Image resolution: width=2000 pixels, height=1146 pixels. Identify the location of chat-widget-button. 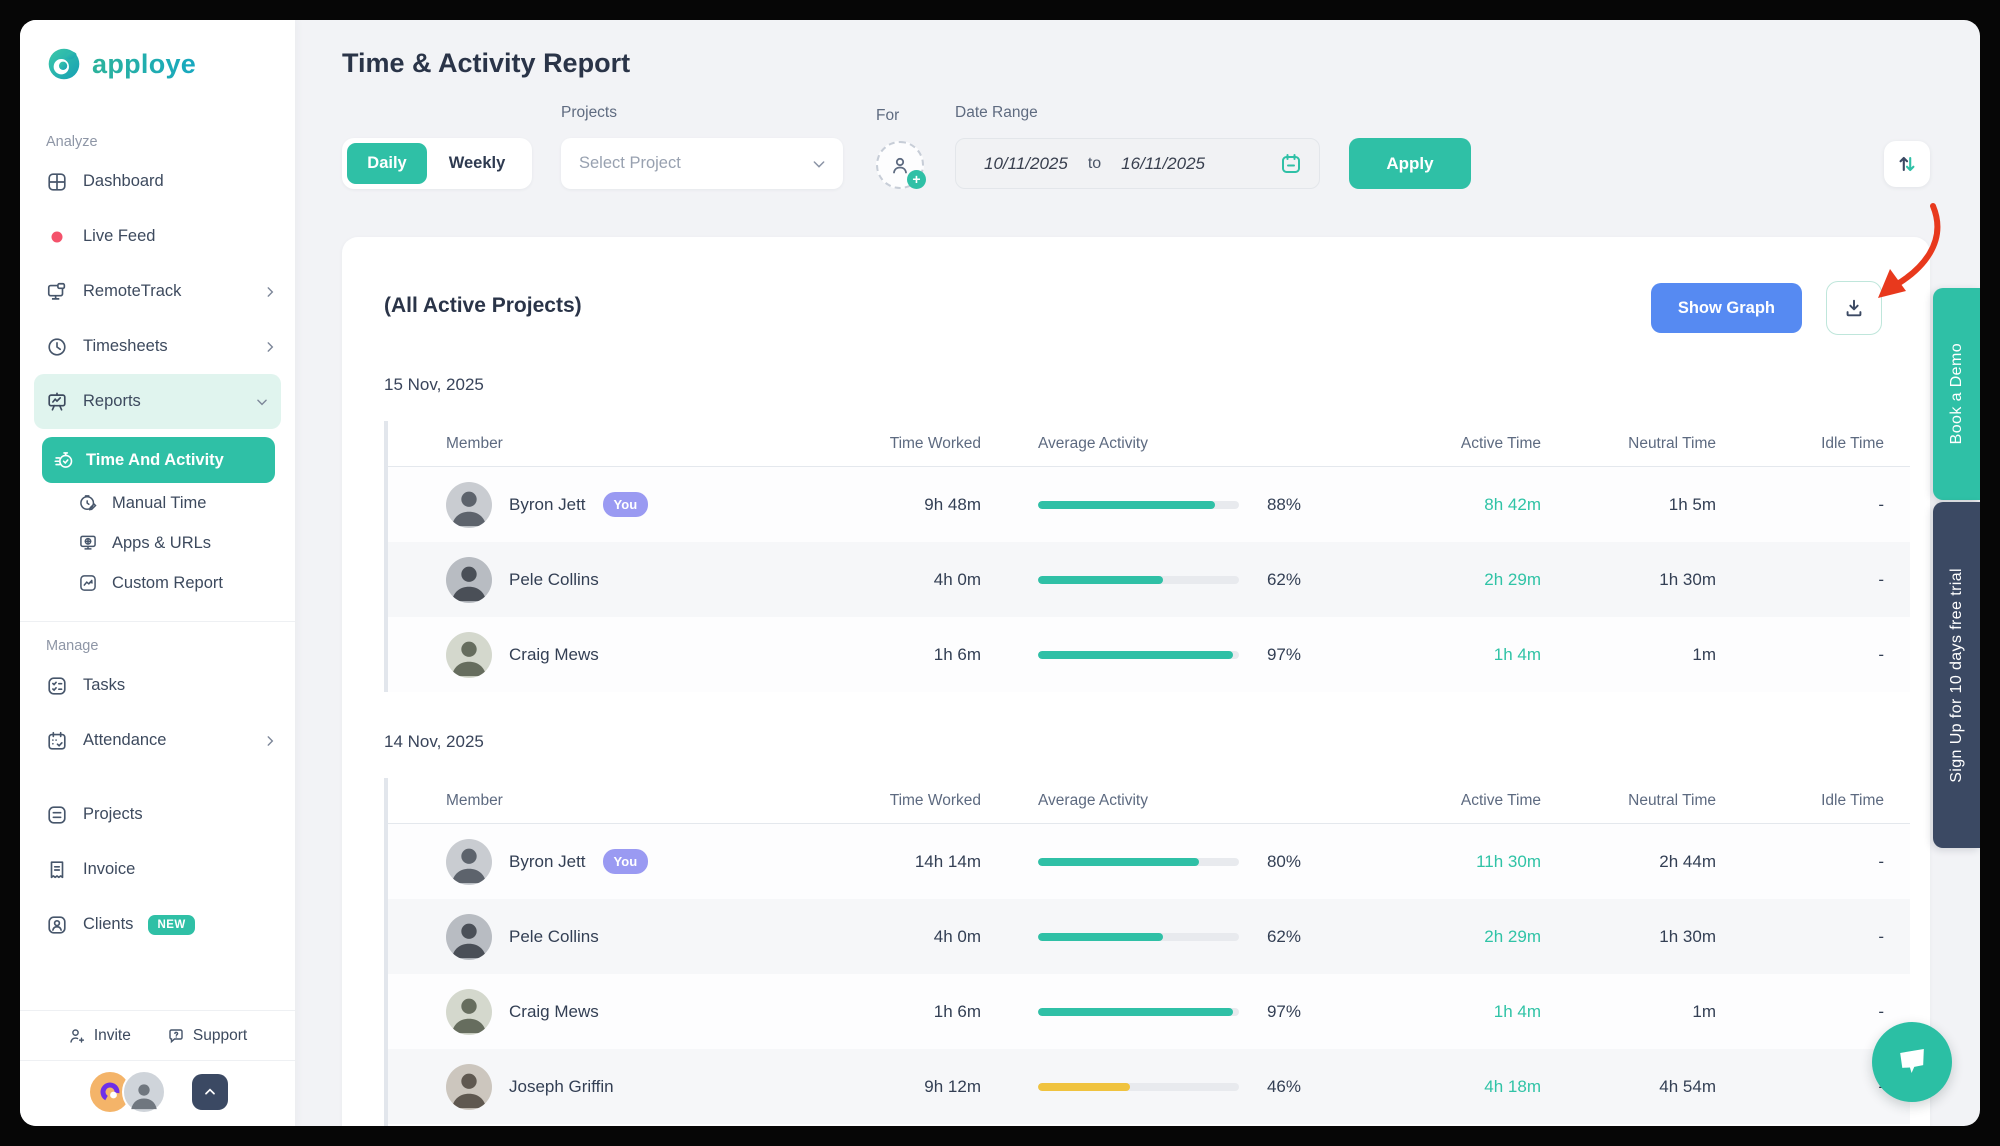
(1912, 1062).